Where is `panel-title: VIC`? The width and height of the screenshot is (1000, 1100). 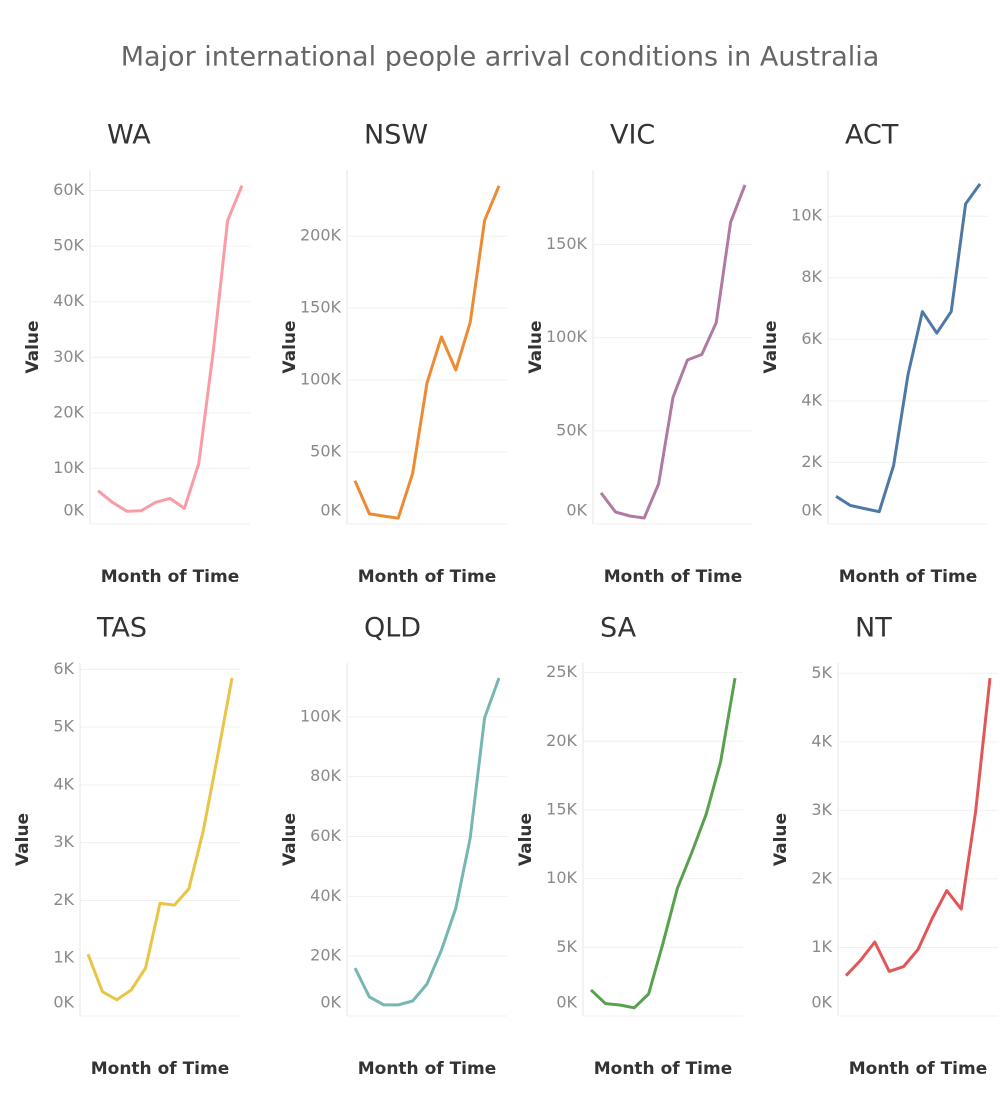
panel-title: VIC is located at coordinates (632, 135).